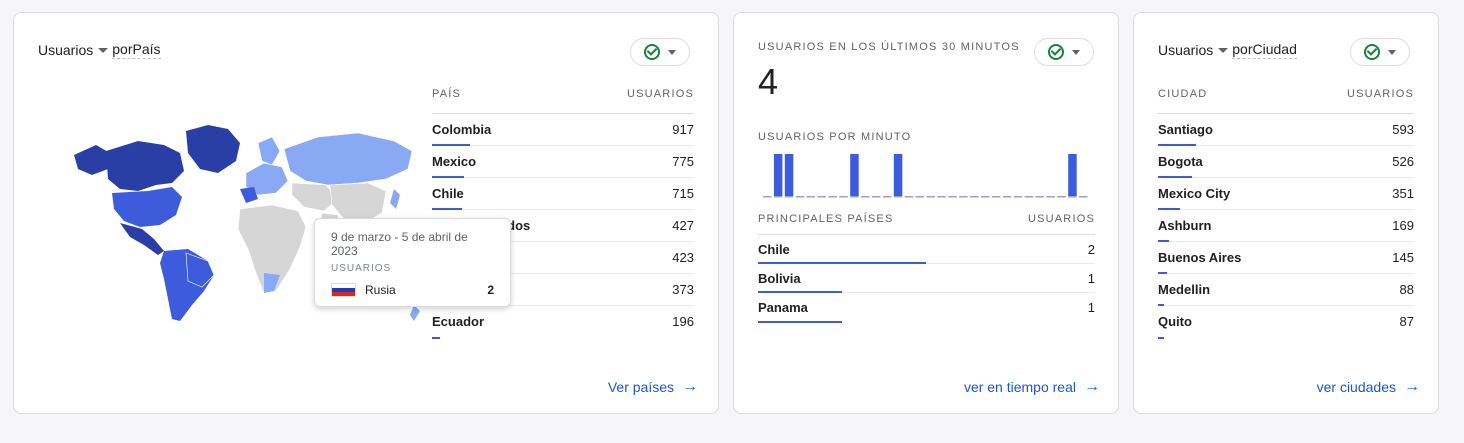  Describe the element at coordinates (1286, 290) in the screenshot. I see `table-row: Medellin 88` at that location.